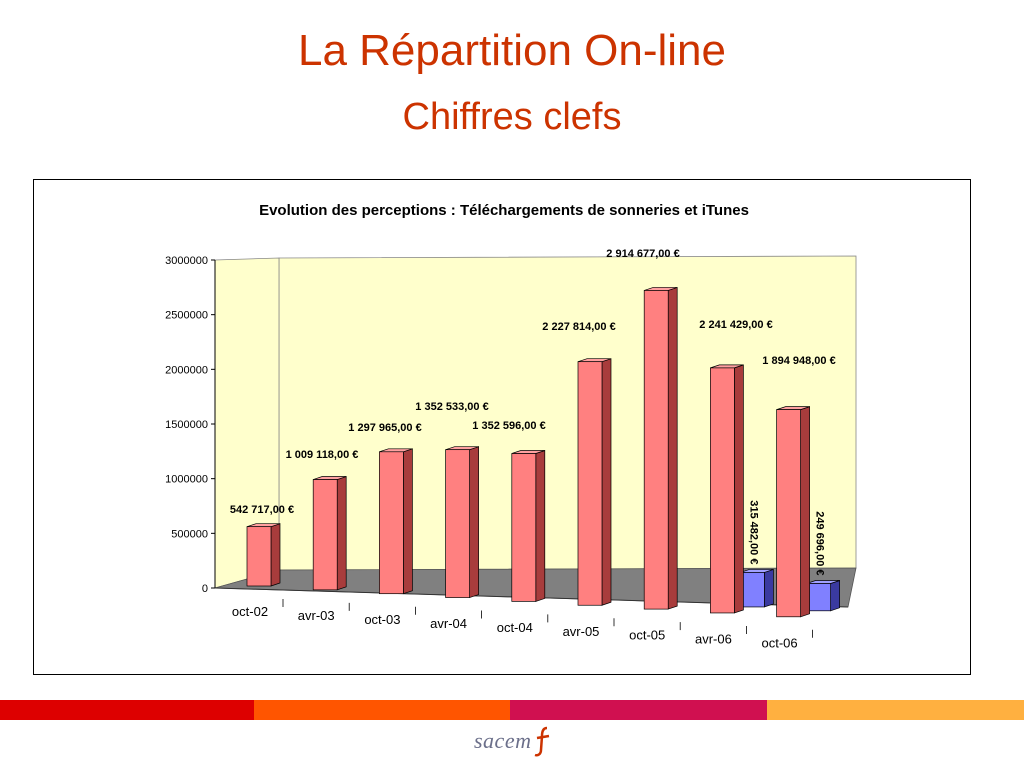 Image resolution: width=1024 pixels, height=768 pixels. Describe the element at coordinates (511, 50) in the screenshot. I see `slide-title: La Répartition On-line` at that location.